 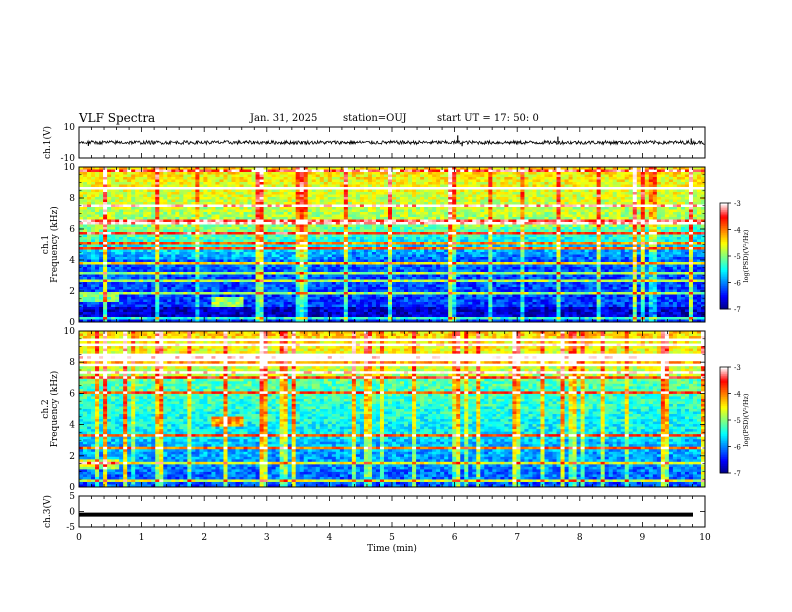 What do you see at coordinates (72, 261) in the screenshot?
I see `y-tick-label-2-2: 4` at bounding box center [72, 261].